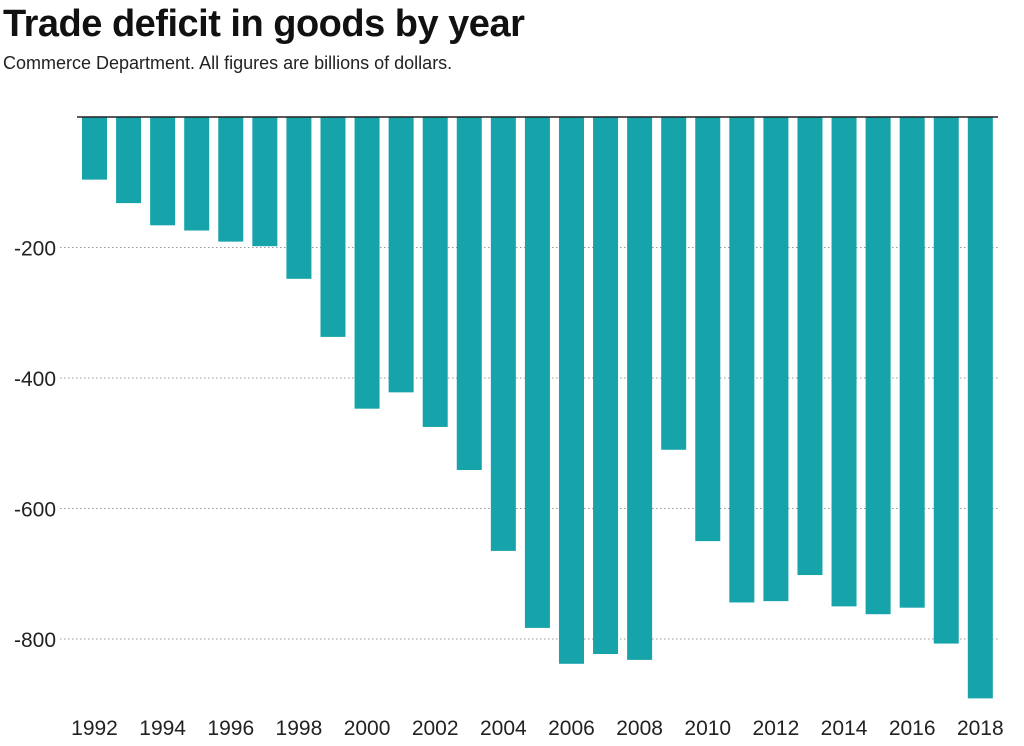  Describe the element at coordinates (776, 728) in the screenshot. I see `x-tick-label: 2012` at that location.